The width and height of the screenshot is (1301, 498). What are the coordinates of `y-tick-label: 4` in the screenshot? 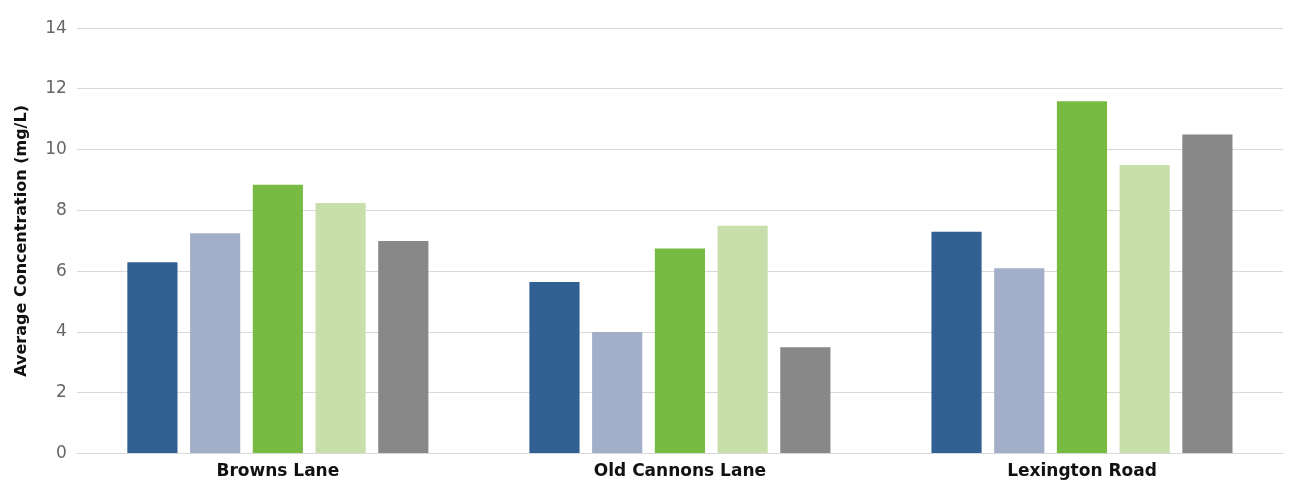 It's located at (61, 330).